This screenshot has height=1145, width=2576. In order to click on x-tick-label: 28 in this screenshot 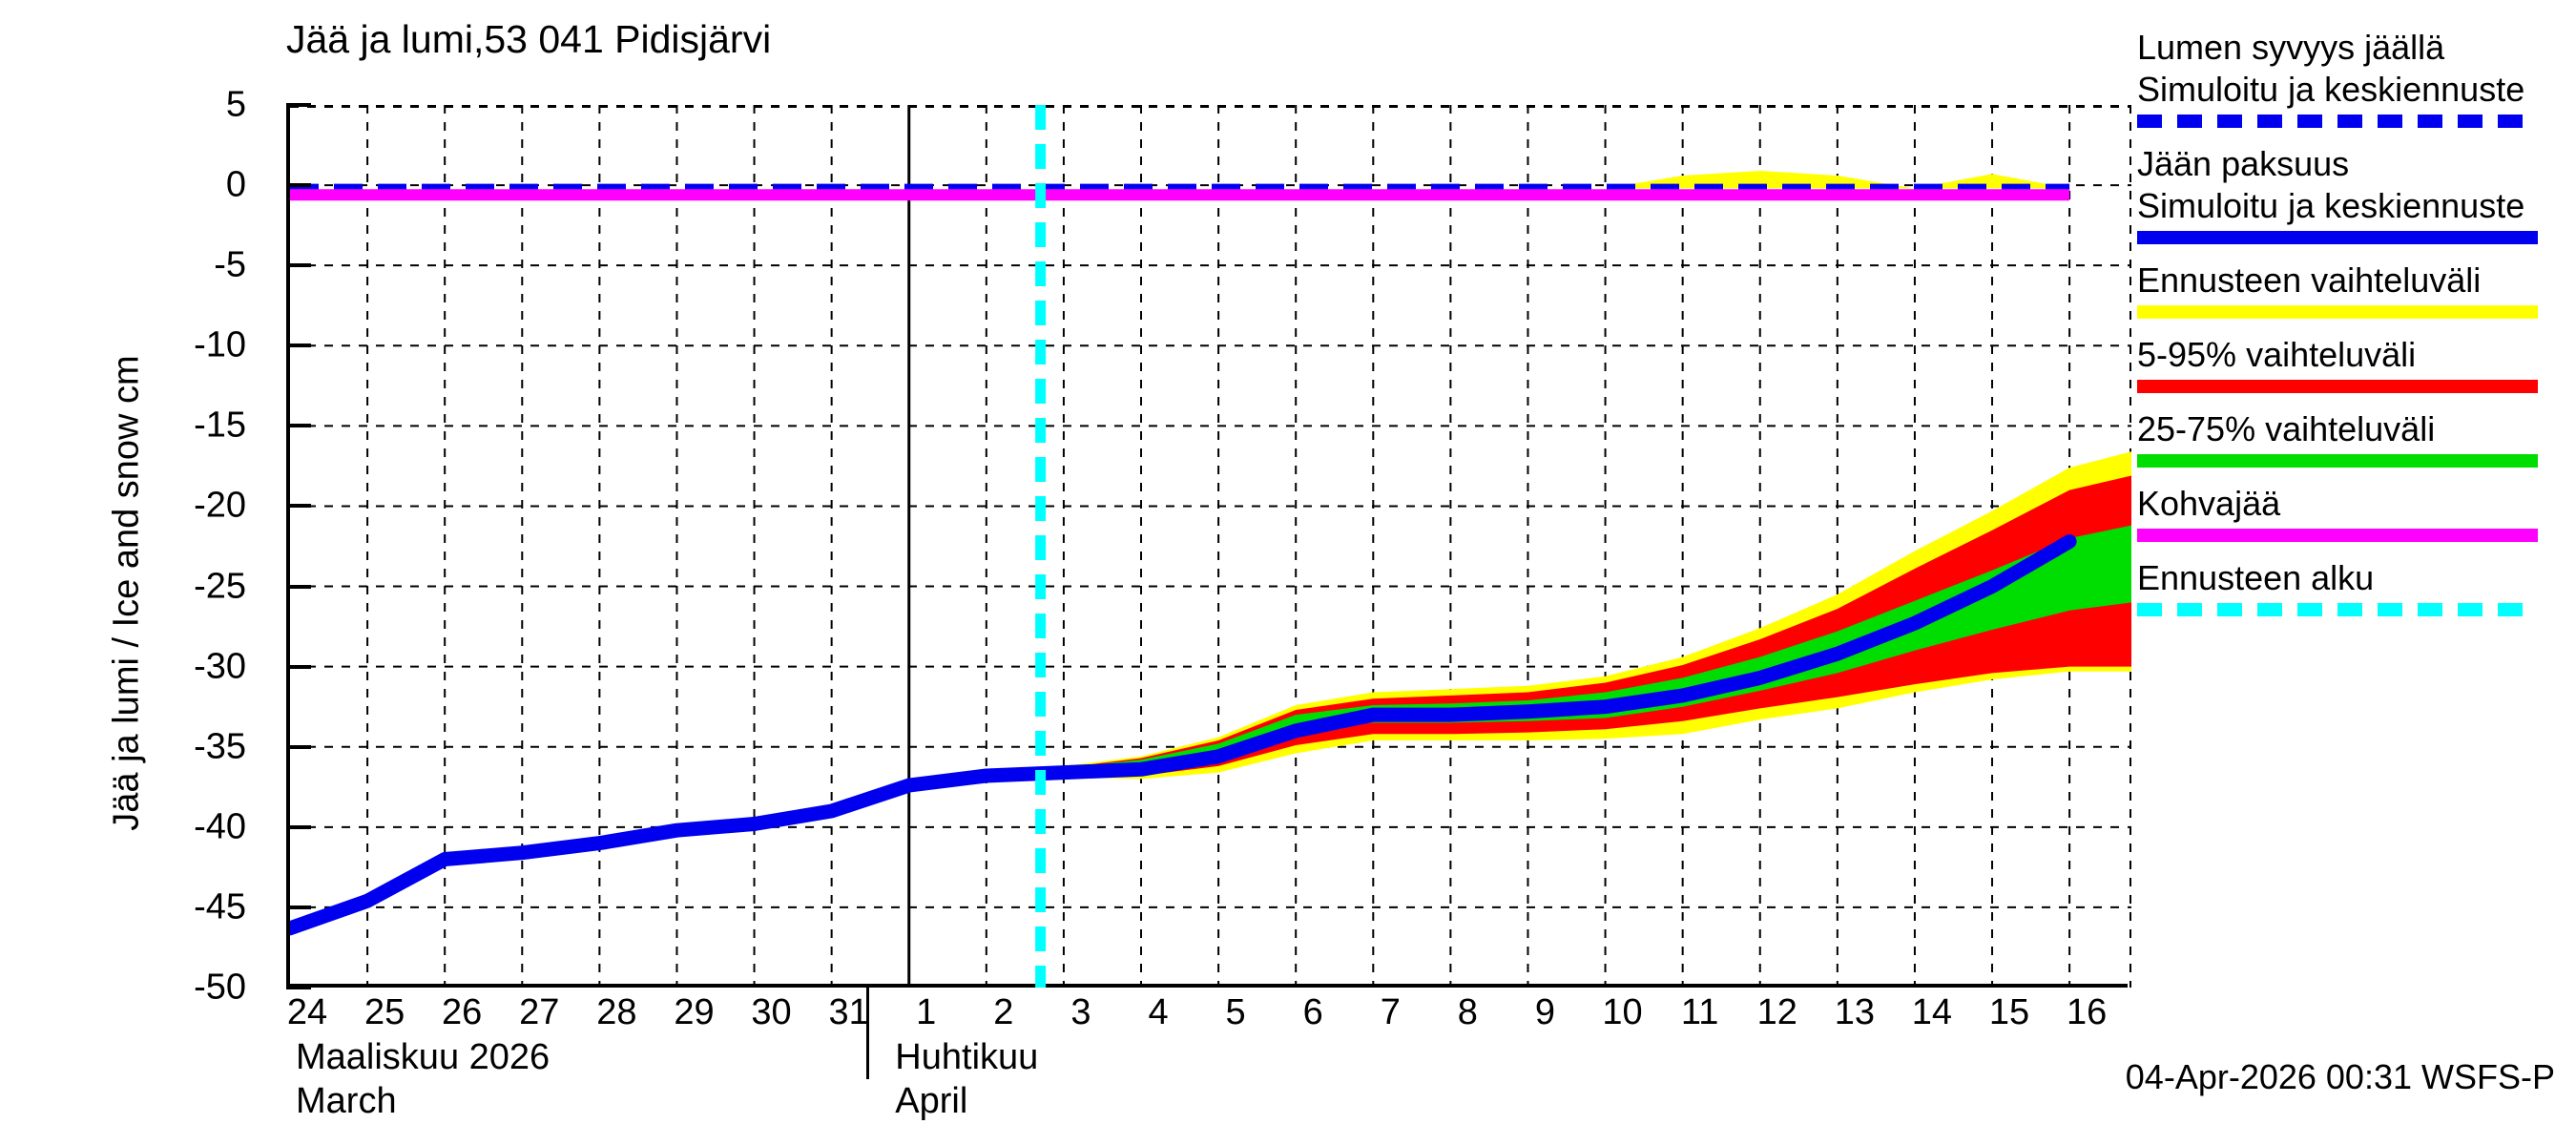, I will do `click(616, 1012)`.